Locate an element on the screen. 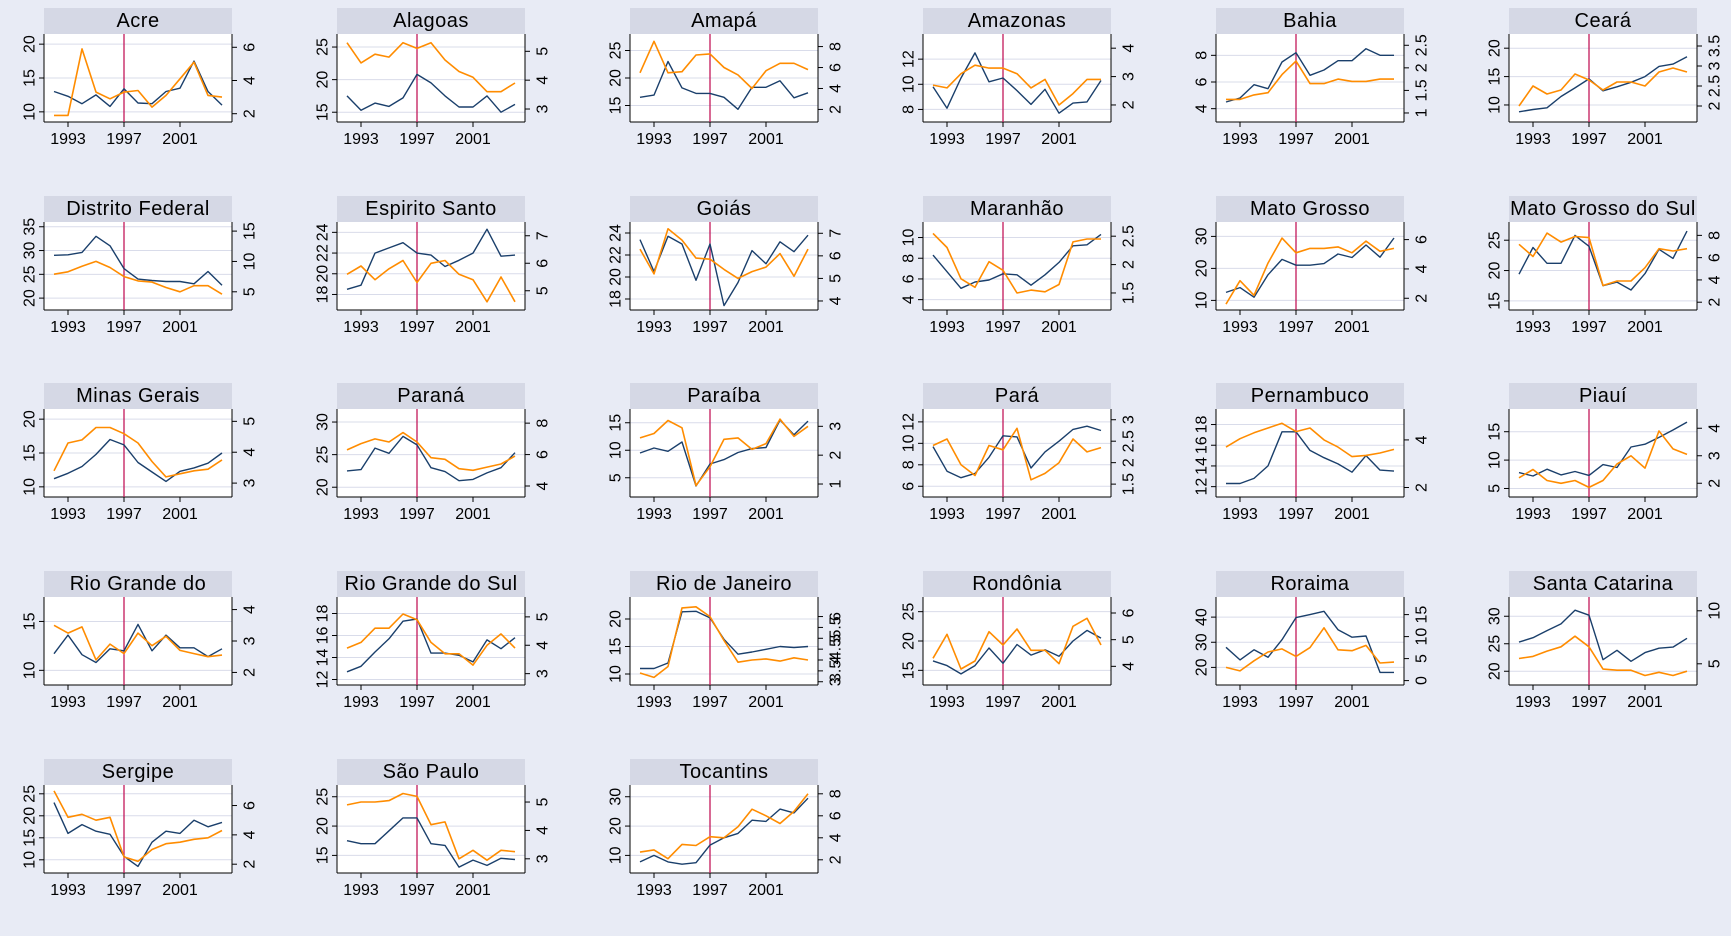 The height and width of the screenshot is (936, 1731). panel-rio-grande-do-sul: Rio Grande do Sul 12 14 16 18 3 4 5 1993 1997 2001 is located at coordinates (426, 655).